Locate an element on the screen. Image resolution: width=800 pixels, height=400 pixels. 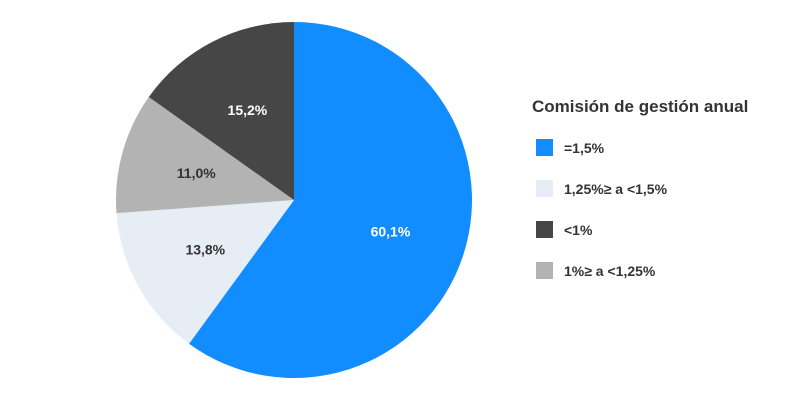
pie-slice-value-label: 11,0% is located at coordinates (196, 173).